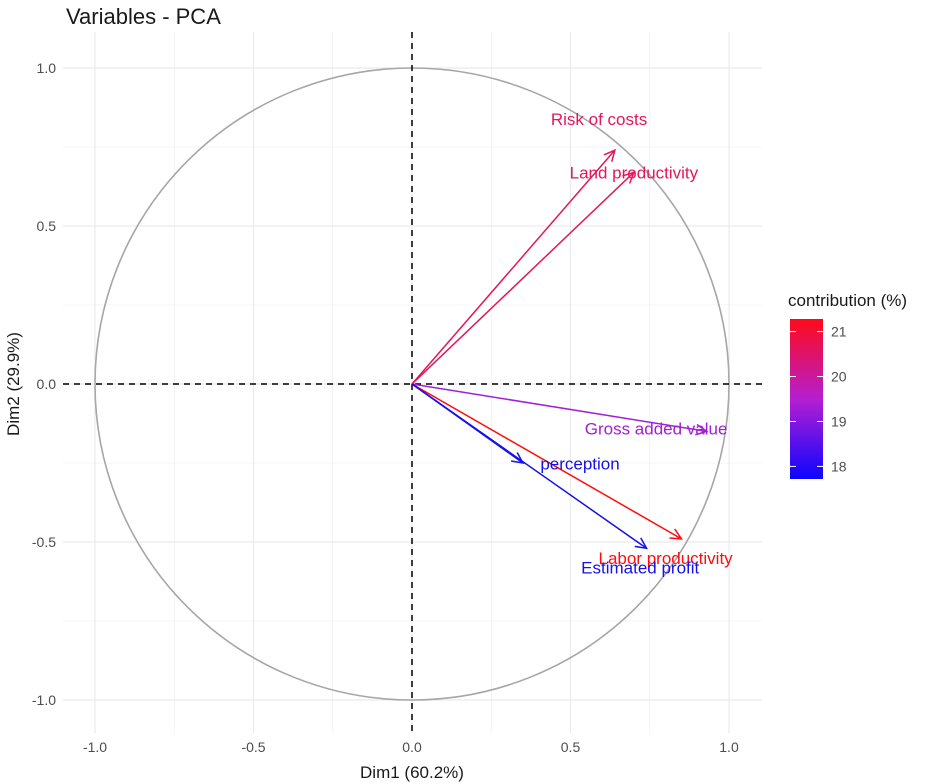 The image size is (935, 784). I want to click on variable-label: Labor productivity, so click(666, 558).